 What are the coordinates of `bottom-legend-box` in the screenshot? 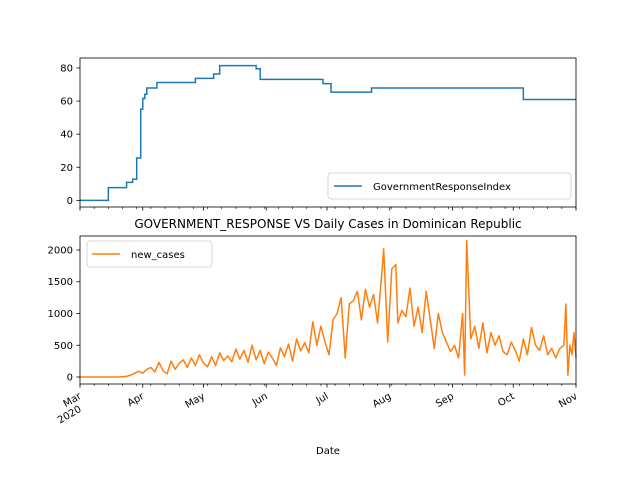 It's located at (149, 254).